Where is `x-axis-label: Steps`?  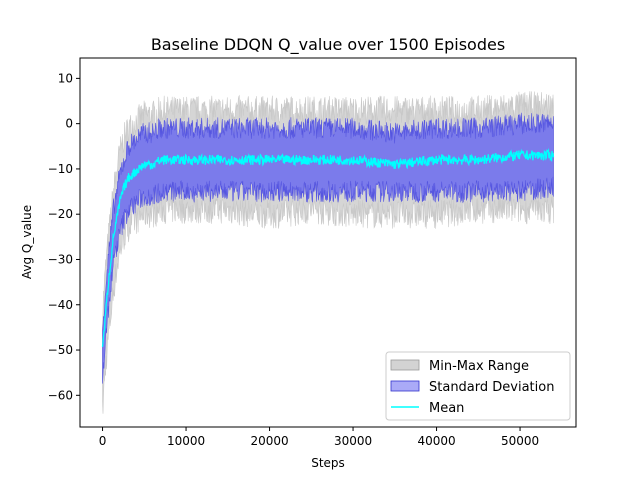
x-axis-label: Steps is located at coordinates (328, 463).